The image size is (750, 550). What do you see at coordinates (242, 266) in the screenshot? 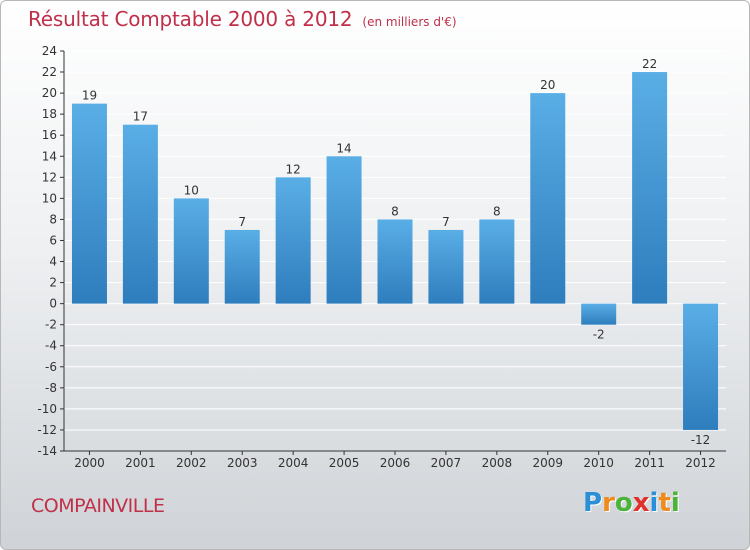
I see `bar-2003` at bounding box center [242, 266].